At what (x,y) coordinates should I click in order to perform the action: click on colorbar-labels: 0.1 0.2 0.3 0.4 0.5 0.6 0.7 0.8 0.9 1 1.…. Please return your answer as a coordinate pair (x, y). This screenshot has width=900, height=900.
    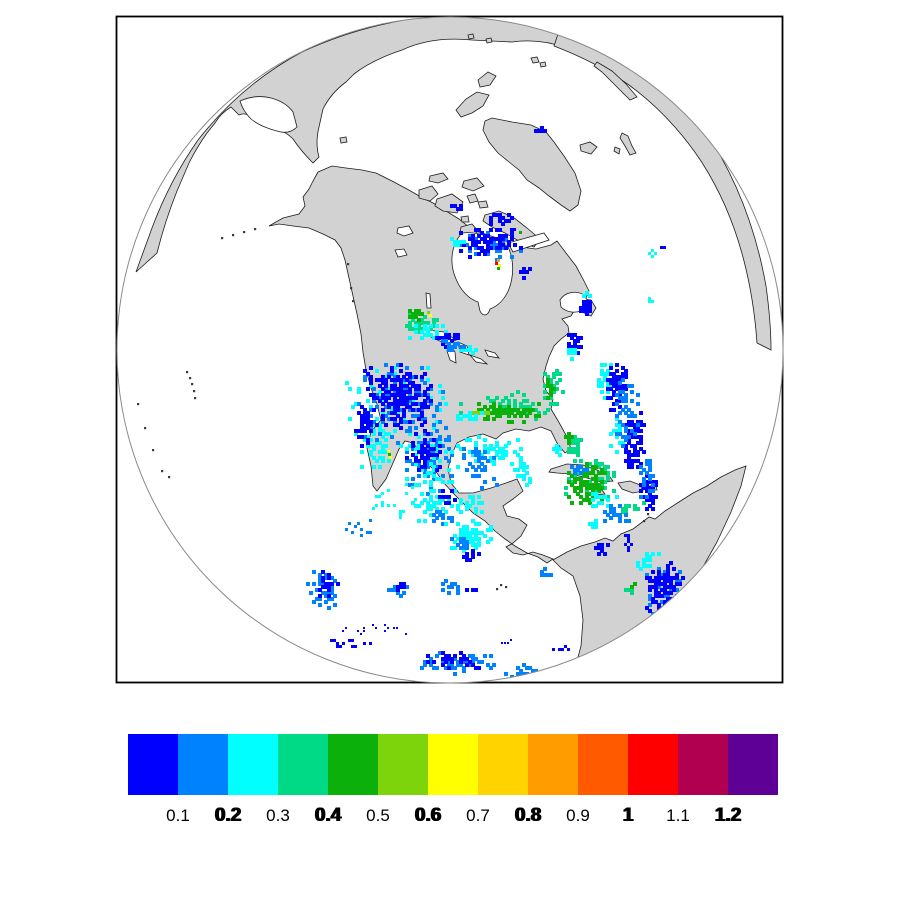
    Looking at the image, I should click on (453, 816).